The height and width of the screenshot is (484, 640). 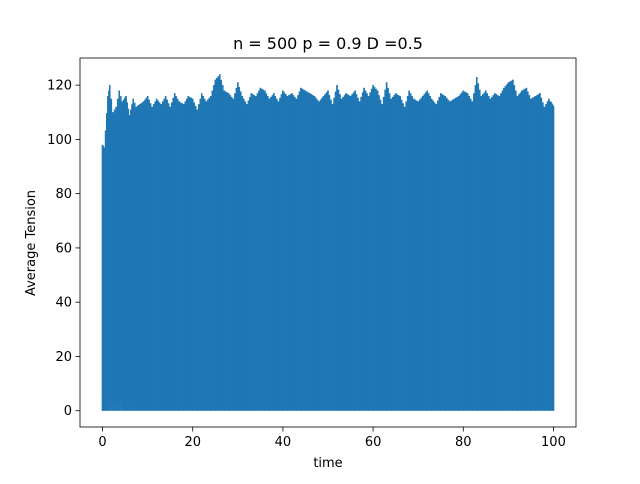 I want to click on x-tick-label: 20, so click(x=192, y=442).